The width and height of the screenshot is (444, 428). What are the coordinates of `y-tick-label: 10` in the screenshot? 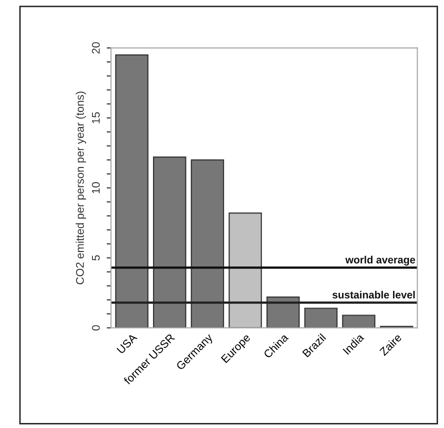 It's located at (96, 188).